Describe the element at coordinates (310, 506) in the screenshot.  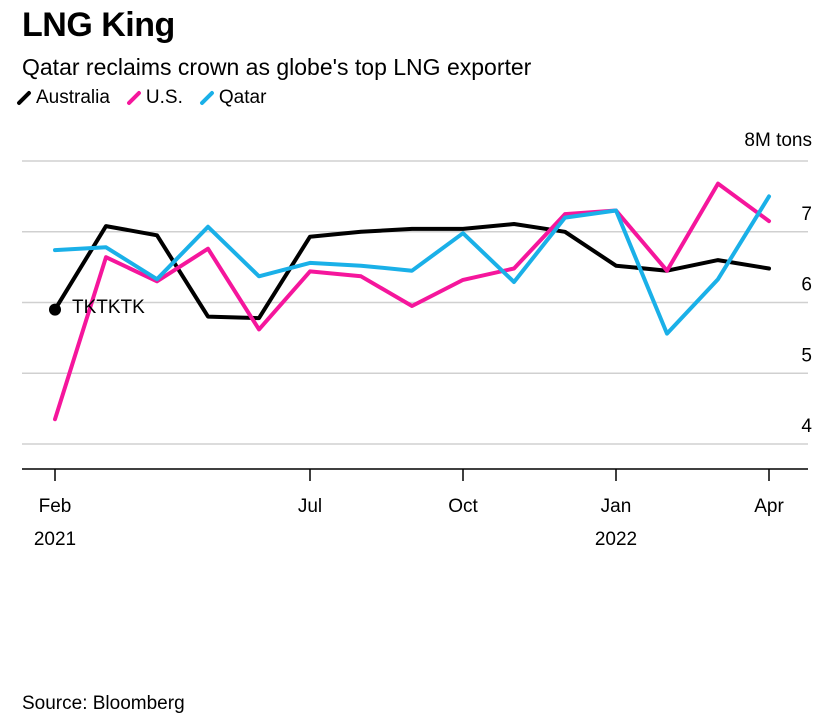
I see `x-tick-label-jul: Jul` at that location.